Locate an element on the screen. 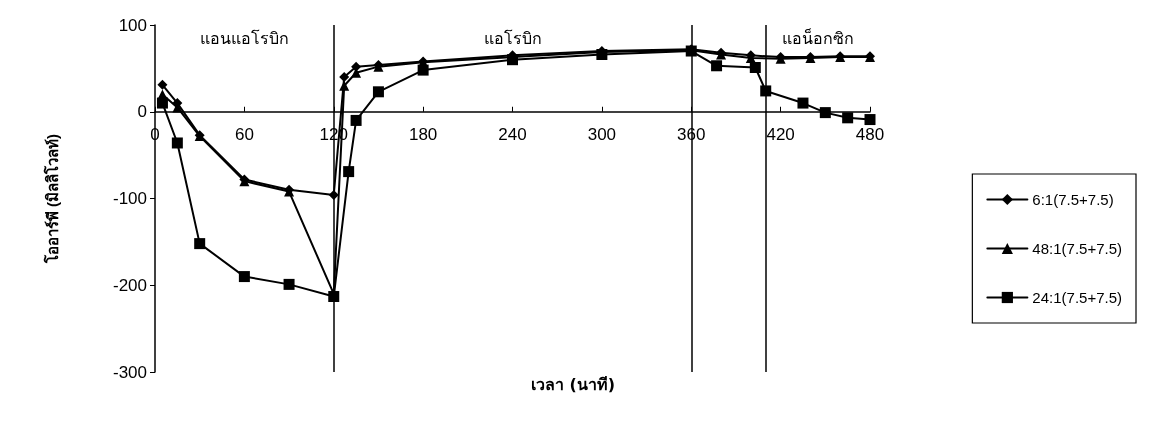 The width and height of the screenshot is (1149, 426). x-tick-label: 240 is located at coordinates (512, 134).